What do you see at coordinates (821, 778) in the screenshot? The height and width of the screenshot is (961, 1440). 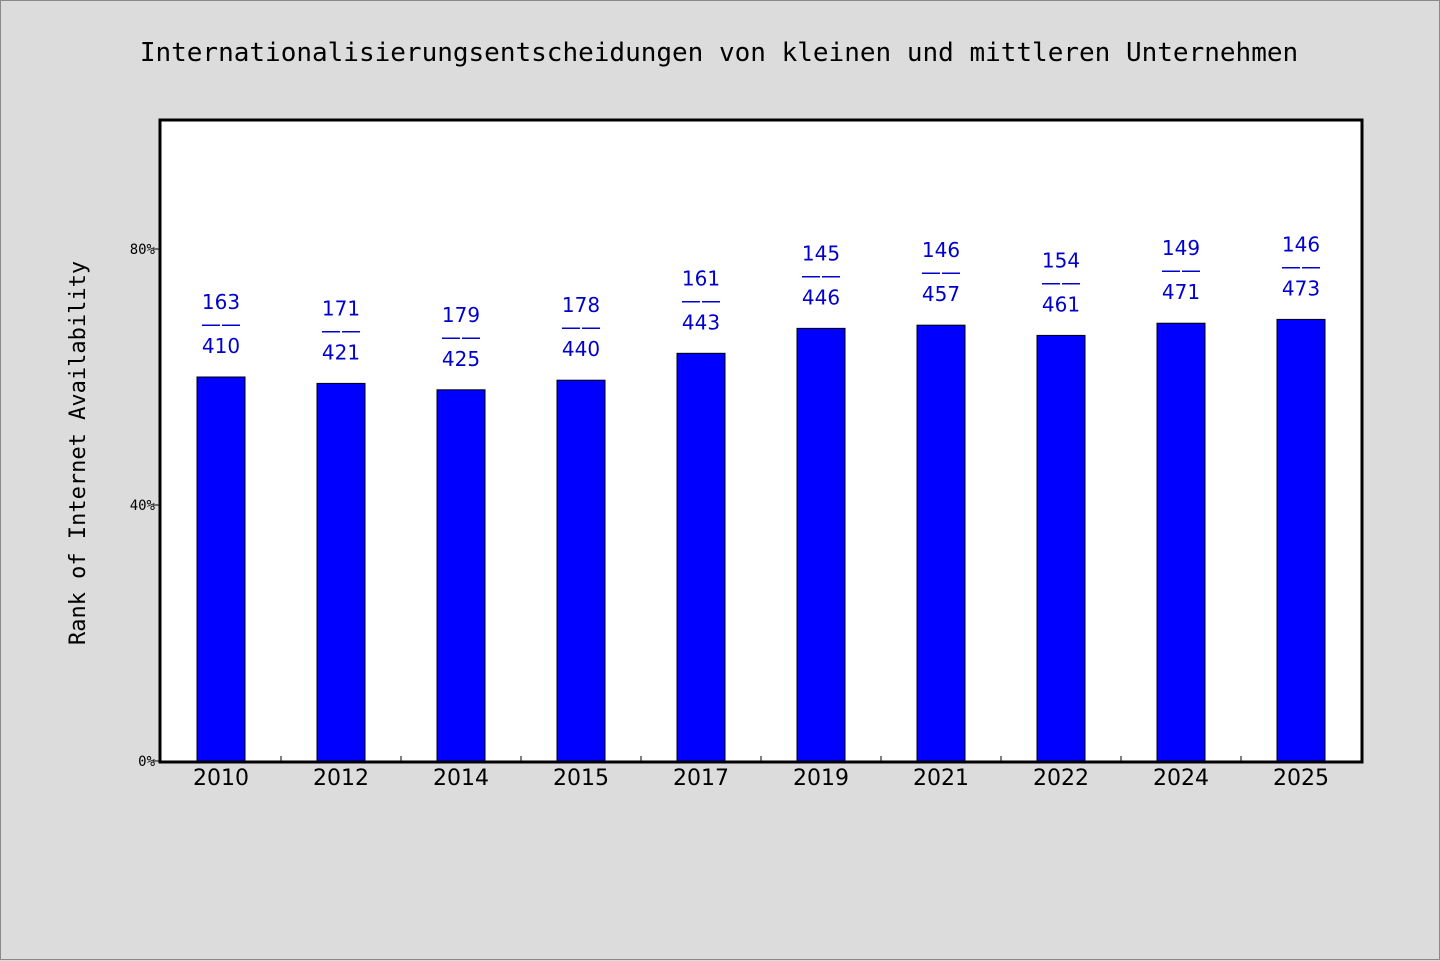 I see `x-tick-label: 2019` at bounding box center [821, 778].